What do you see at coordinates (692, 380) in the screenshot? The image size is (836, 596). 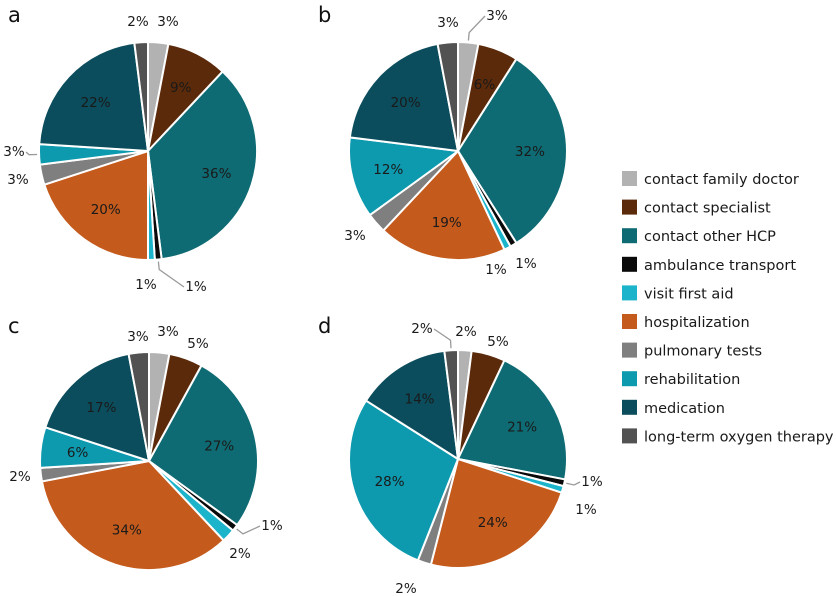 I see `legend-label-rehabilitation: rehabilitation` at bounding box center [692, 380].